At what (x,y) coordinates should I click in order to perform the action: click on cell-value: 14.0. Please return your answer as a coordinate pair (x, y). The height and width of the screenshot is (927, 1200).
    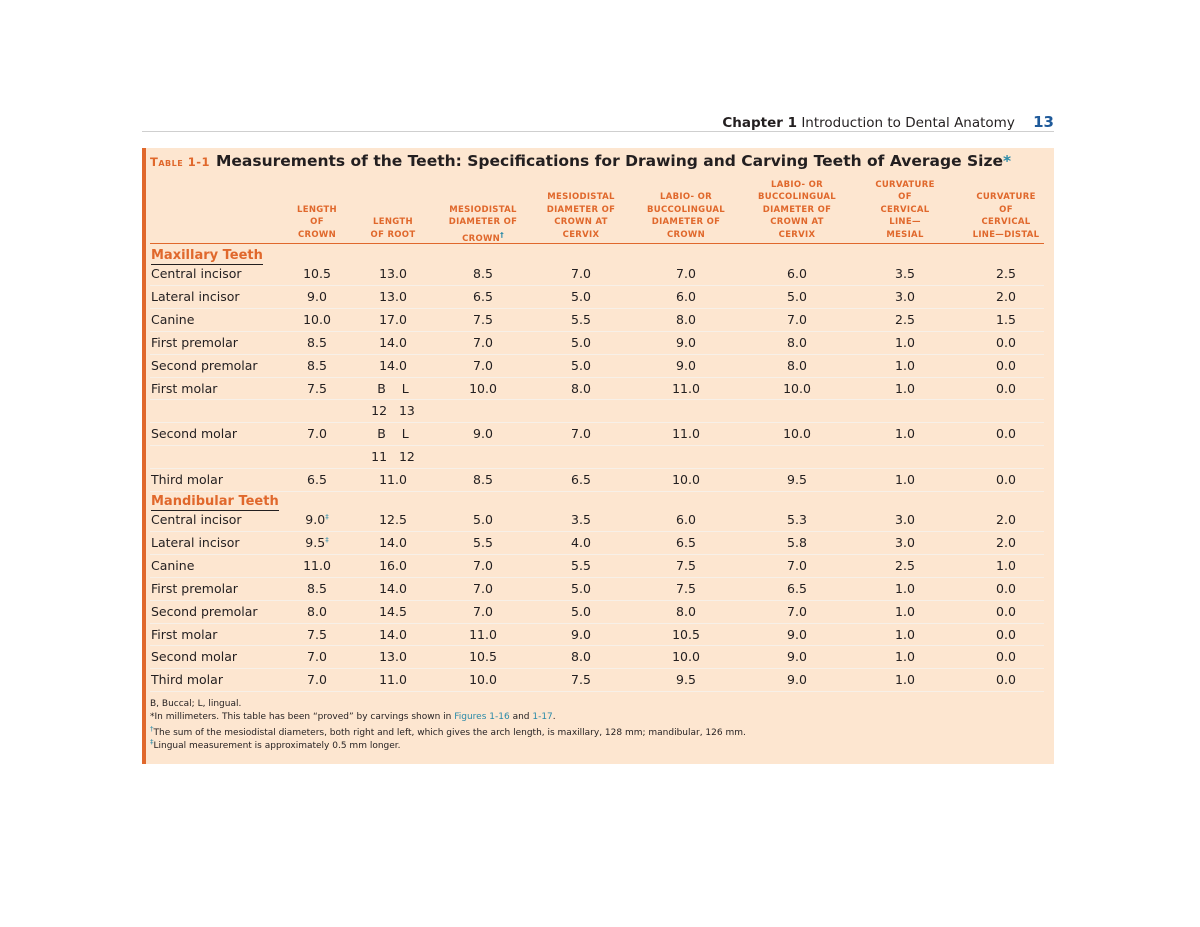
    Looking at the image, I should click on (393, 634).